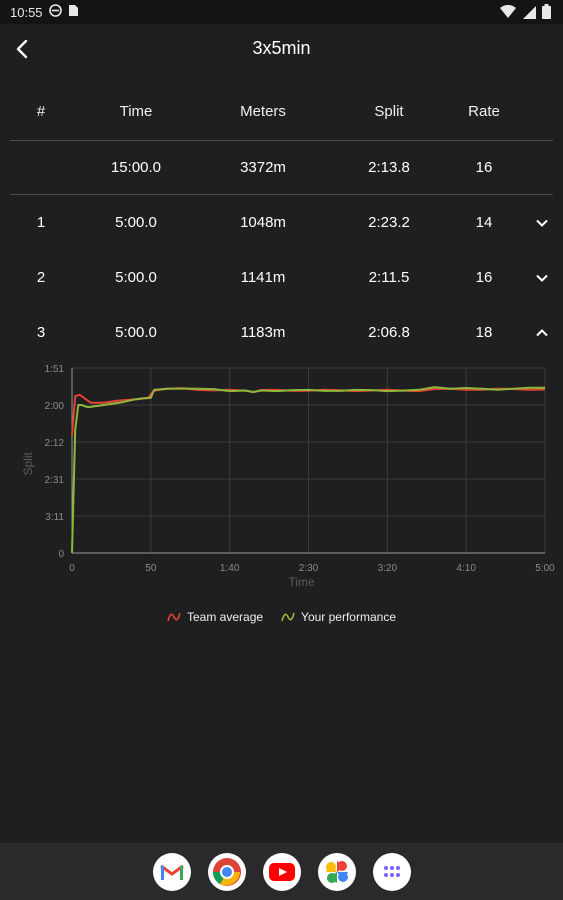 Image resolution: width=563 pixels, height=900 pixels. I want to click on interval-num: 1, so click(41, 222).